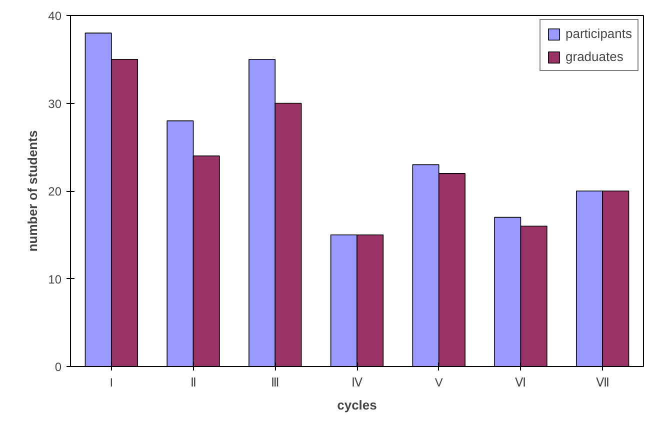 This screenshot has width=672, height=430. What do you see at coordinates (599, 33) in the screenshot?
I see `legend-label: participants` at bounding box center [599, 33].